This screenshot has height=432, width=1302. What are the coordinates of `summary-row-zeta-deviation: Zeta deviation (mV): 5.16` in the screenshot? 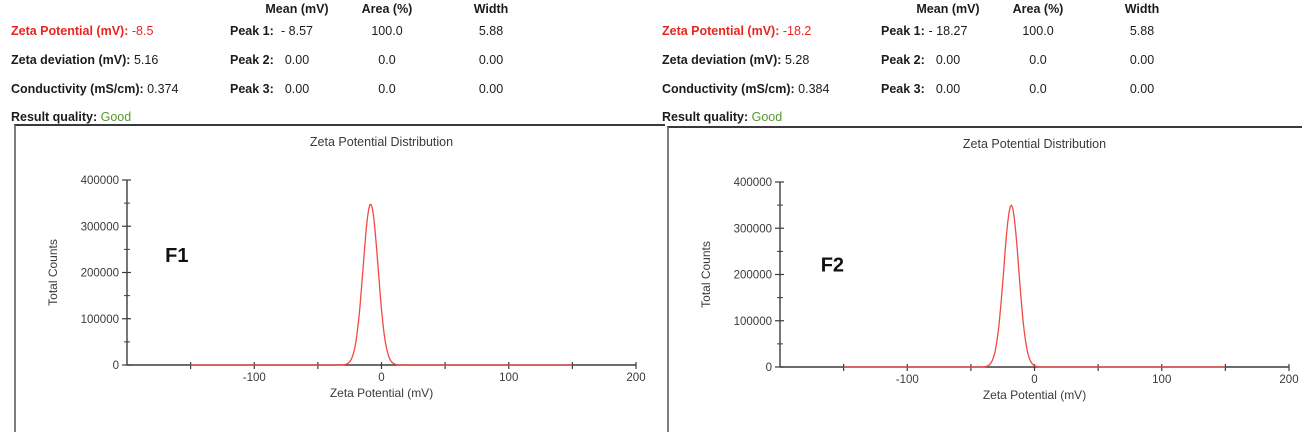 It's located at (84, 60).